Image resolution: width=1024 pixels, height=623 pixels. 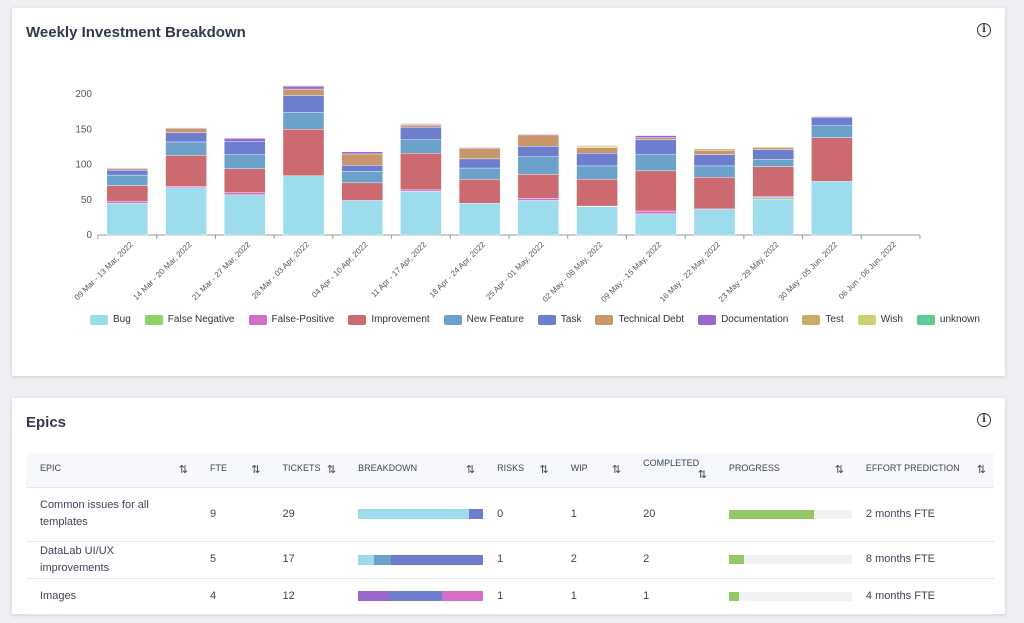 I want to click on y-tick-label: 50, so click(x=87, y=200).